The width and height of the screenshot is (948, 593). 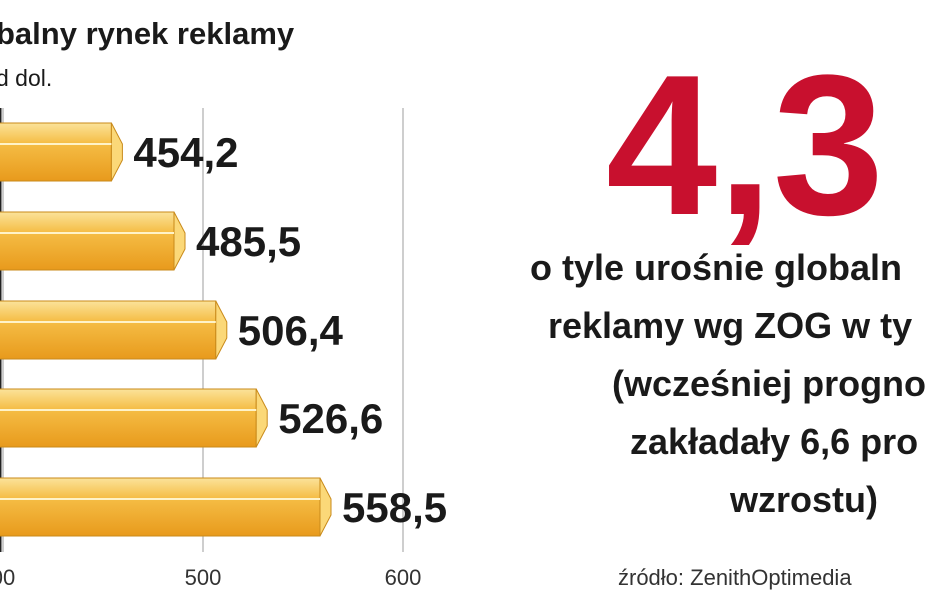 What do you see at coordinates (291, 330) in the screenshot?
I see `value-label: 506,4` at bounding box center [291, 330].